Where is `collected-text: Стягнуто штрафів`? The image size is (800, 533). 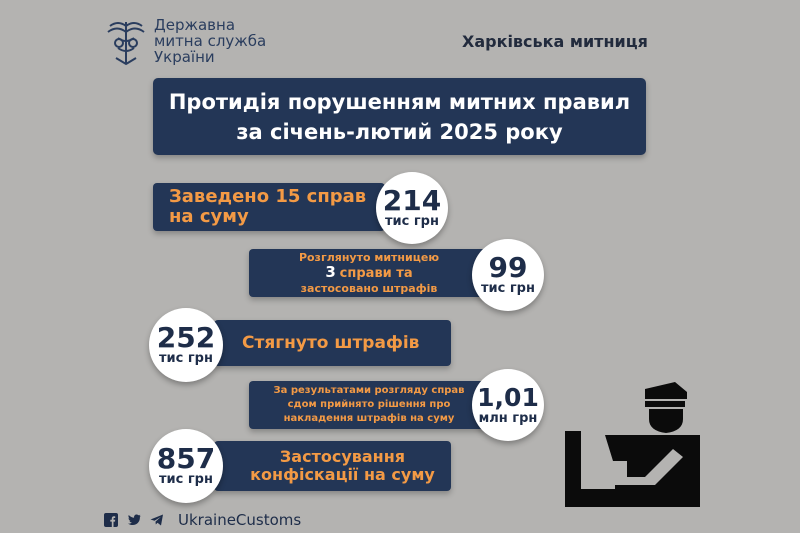 collected-text: Стягнуто штрафів is located at coordinates (331, 343).